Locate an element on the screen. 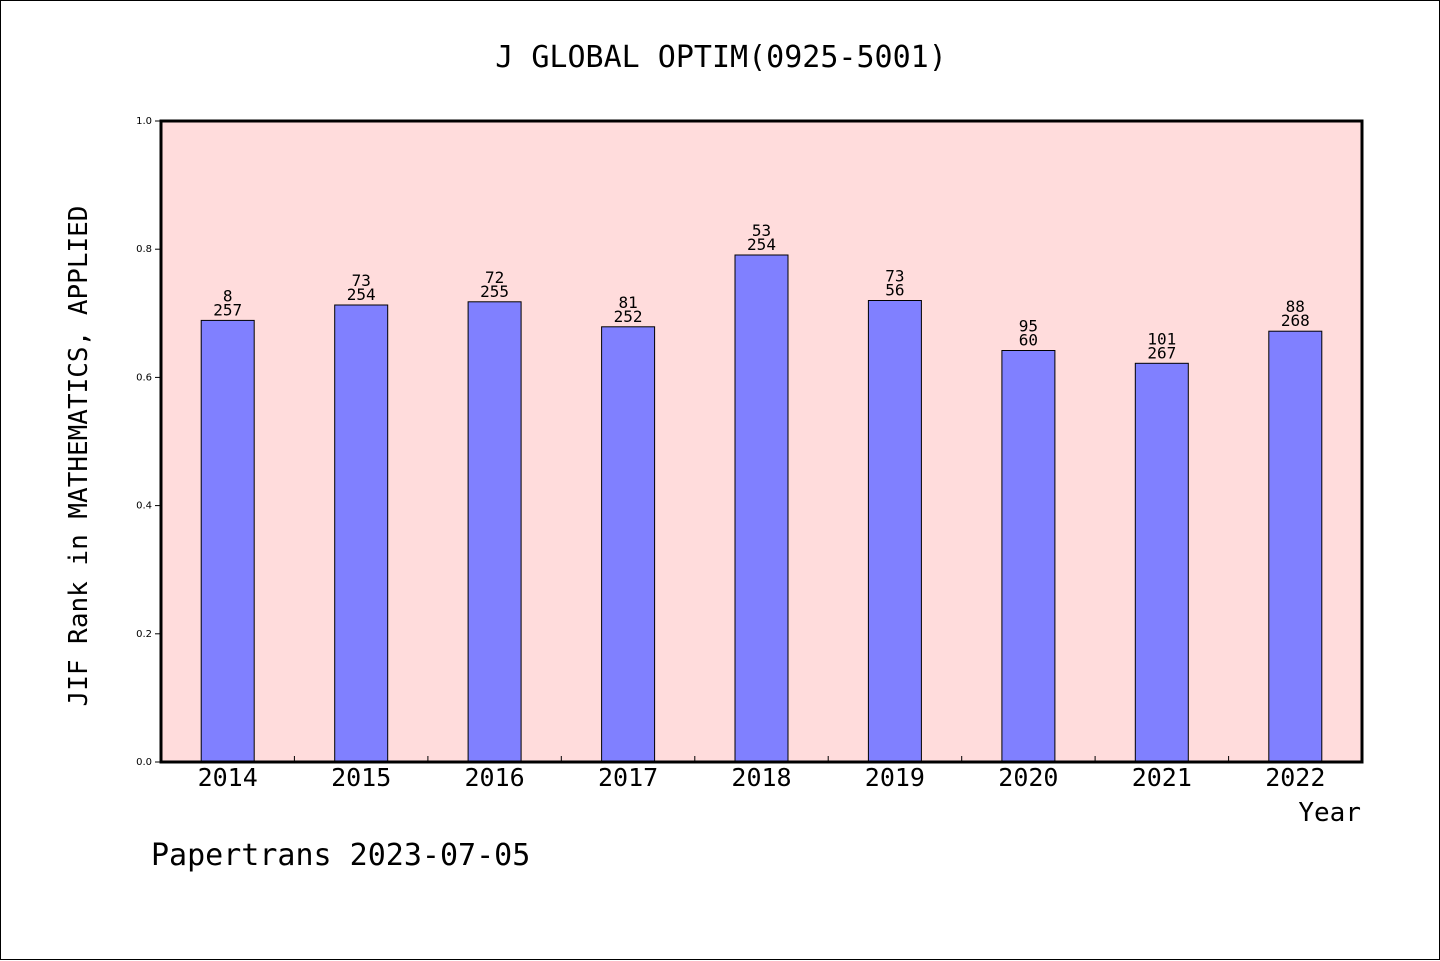 The height and width of the screenshot is (961, 1440). bar-2018 is located at coordinates (761, 508).